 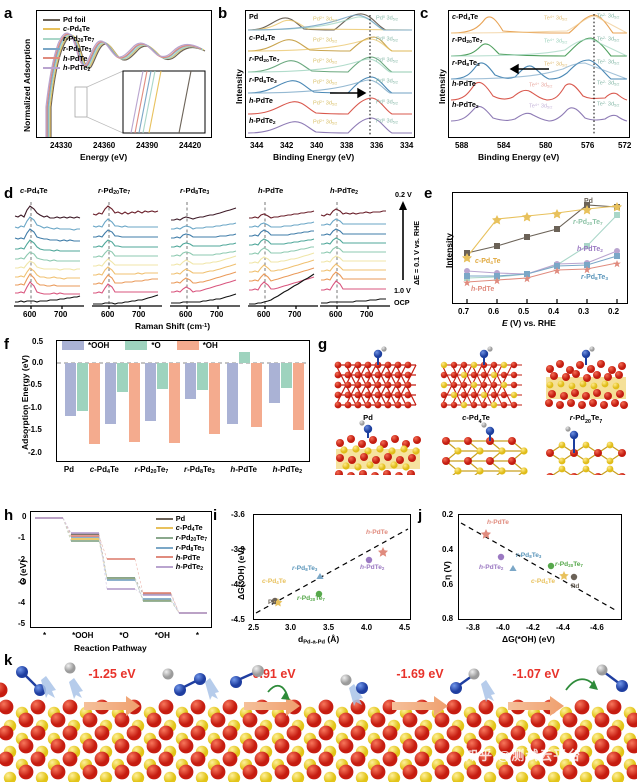 What do you see at coordinates (181, 567) in the screenshot?
I see `legend-item-h-pdte2: h-PdTe2` at bounding box center [181, 567].